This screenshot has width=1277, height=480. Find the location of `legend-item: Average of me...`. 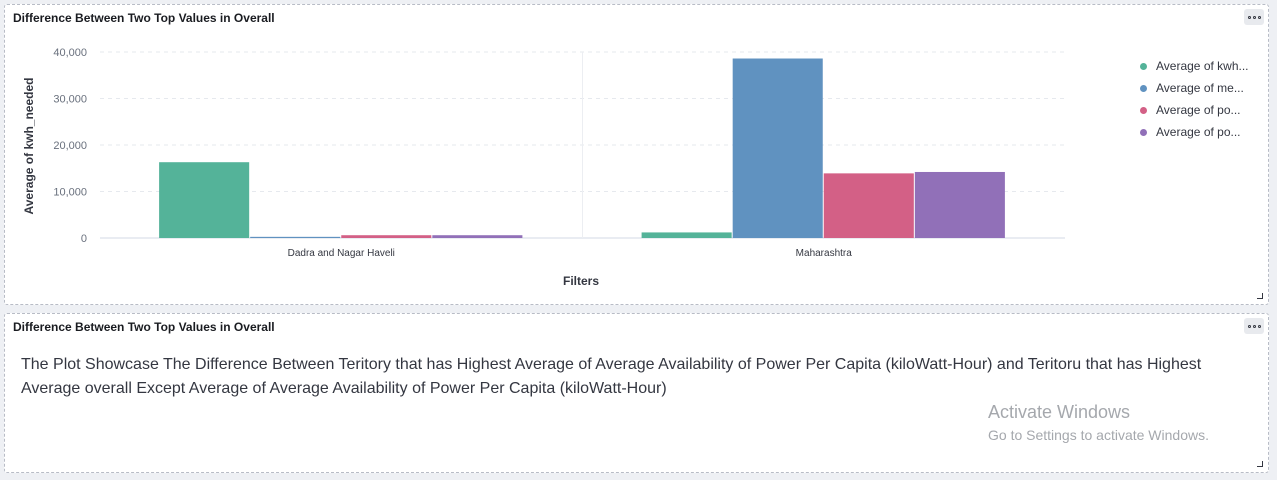

legend-item: Average of me... is located at coordinates (1194, 88).